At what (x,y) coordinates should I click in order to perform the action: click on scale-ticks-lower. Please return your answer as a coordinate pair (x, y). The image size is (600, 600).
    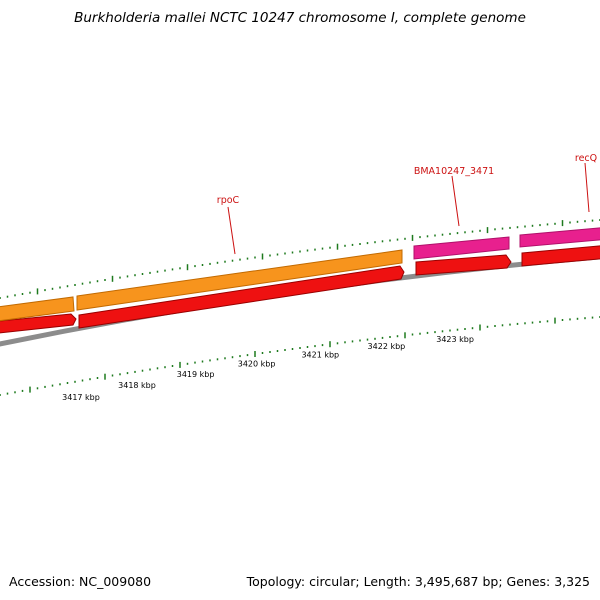
    Looking at the image, I should click on (300, 356).